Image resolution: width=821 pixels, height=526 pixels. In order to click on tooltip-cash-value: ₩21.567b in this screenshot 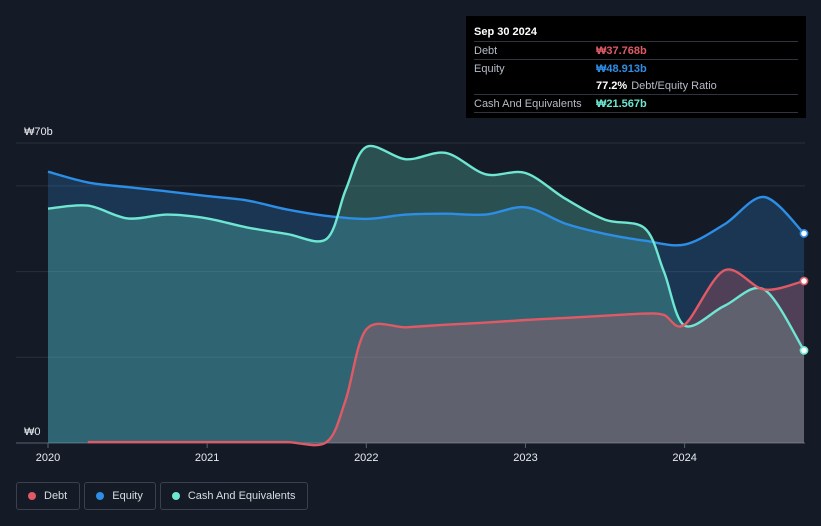, I will do `click(621, 103)`.